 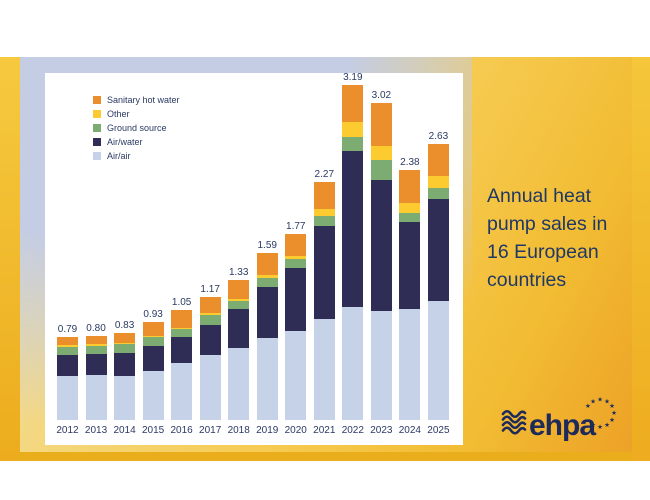 What do you see at coordinates (181, 302) in the screenshot?
I see `bar-total-label: 1.05` at bounding box center [181, 302].